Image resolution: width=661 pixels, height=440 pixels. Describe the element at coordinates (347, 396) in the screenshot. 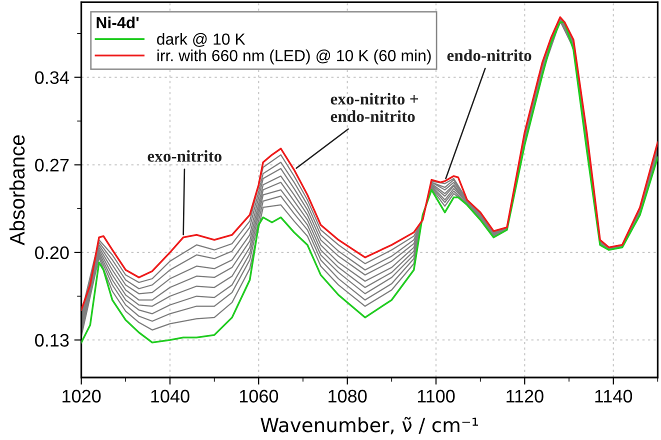

I see `x-tick-label: 1080` at that location.